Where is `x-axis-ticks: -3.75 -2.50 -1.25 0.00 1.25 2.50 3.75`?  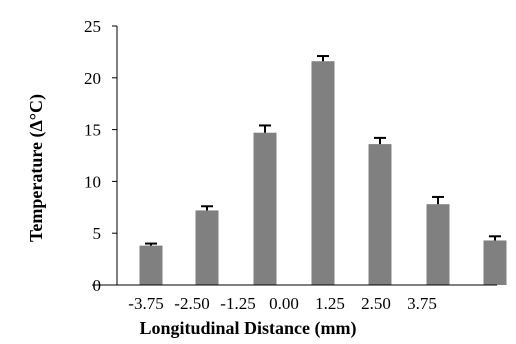
x-axis-ticks: -3.75 -2.50 -1.25 0.00 1.25 2.50 3.75 is located at coordinates (282, 303).